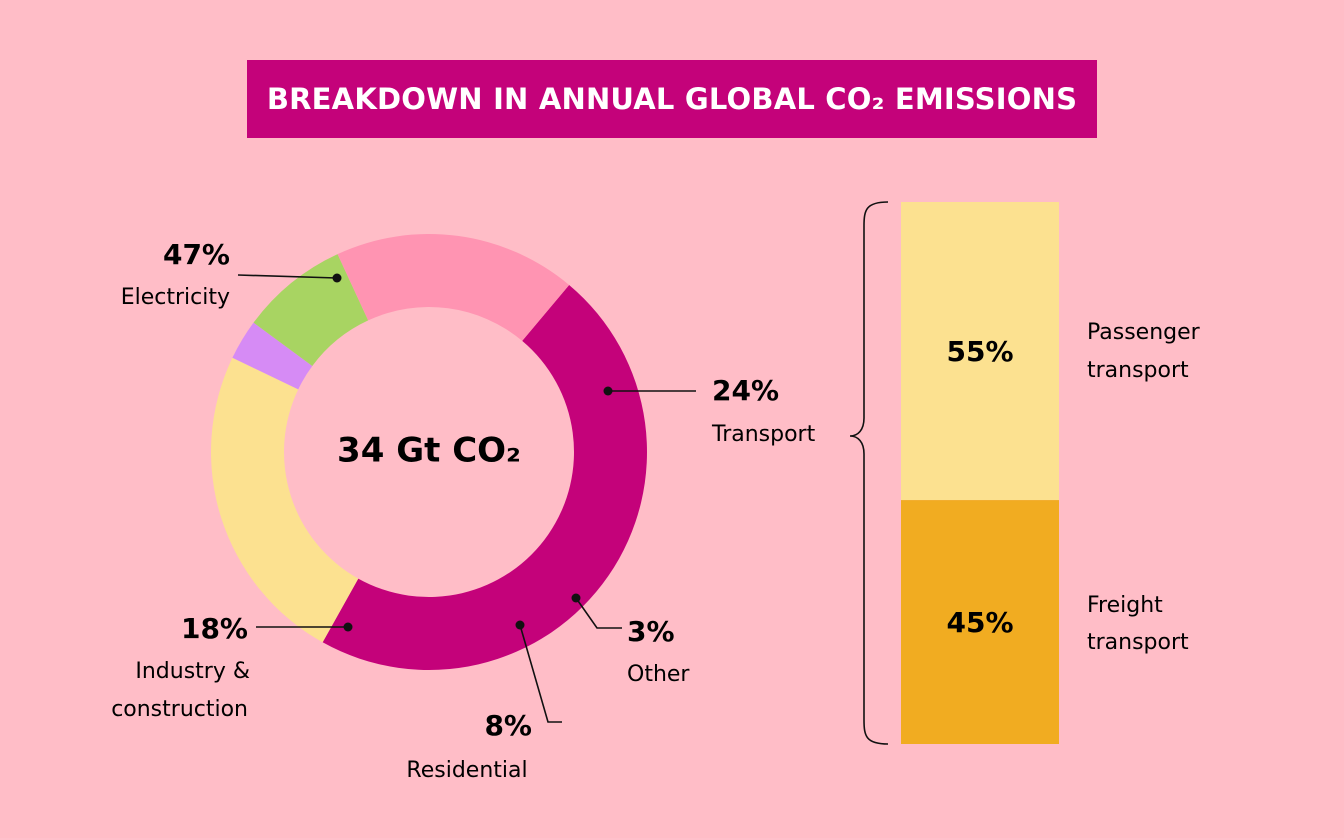  Describe the element at coordinates (608, 391) in the screenshot. I see `leader-dot-transport` at that location.